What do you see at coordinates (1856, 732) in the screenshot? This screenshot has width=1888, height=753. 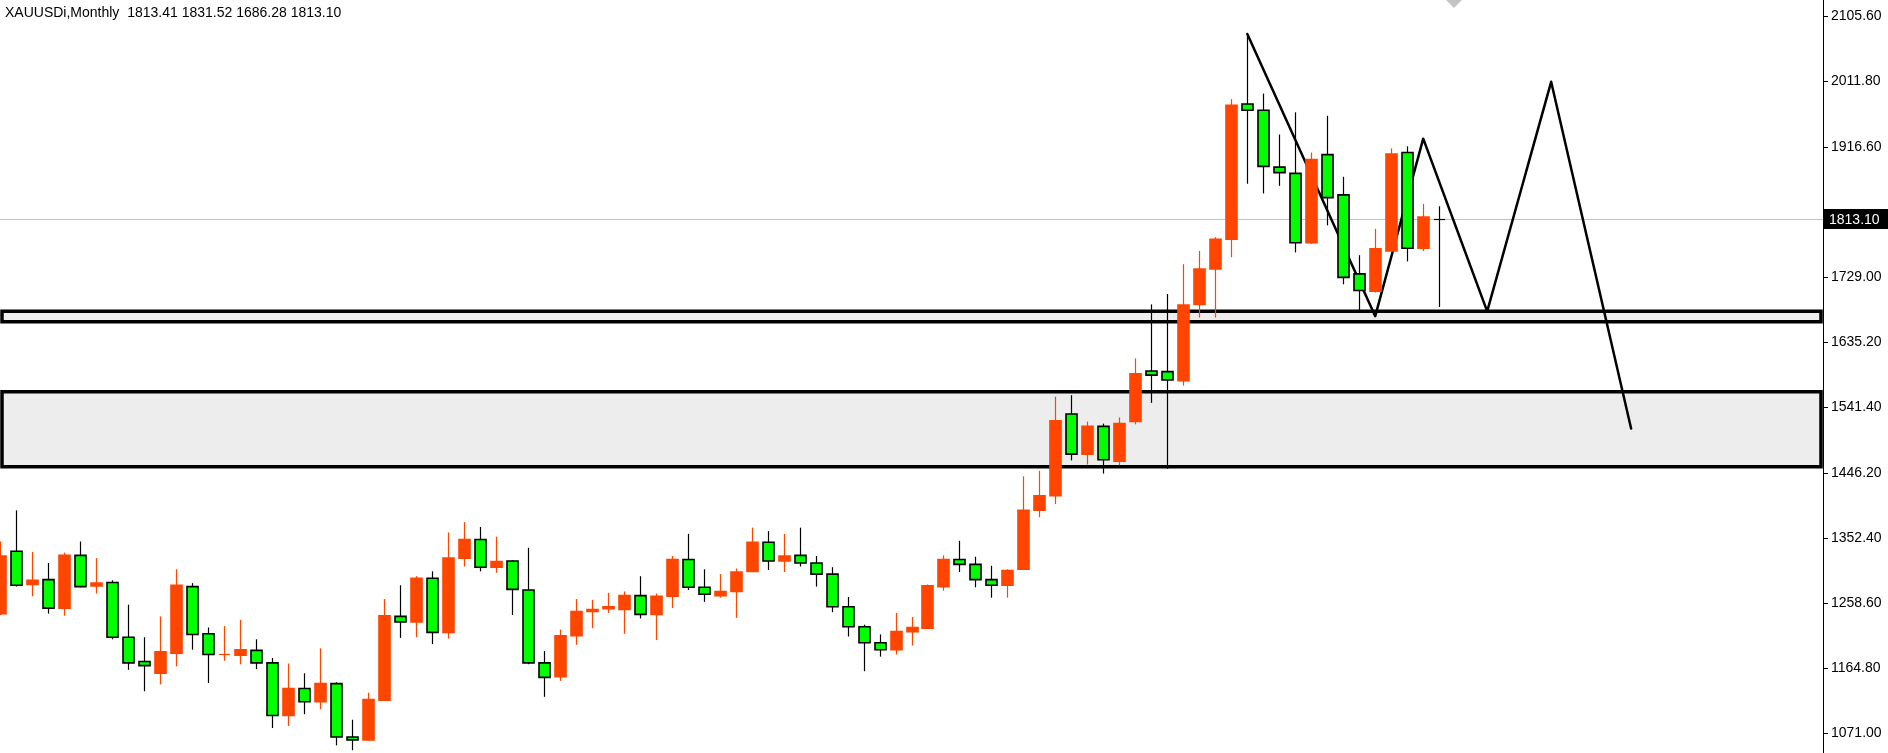 I see `y-tick-label: 1071.00` at bounding box center [1856, 732].